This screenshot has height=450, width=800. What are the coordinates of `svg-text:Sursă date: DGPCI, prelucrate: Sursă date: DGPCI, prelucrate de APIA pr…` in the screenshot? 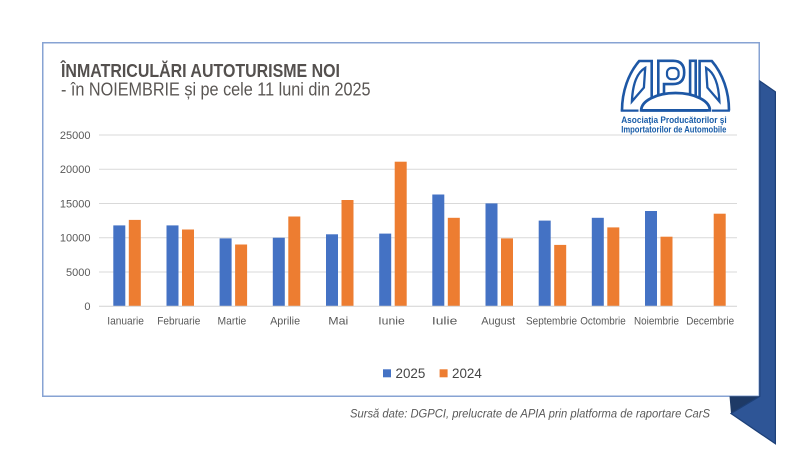 It's located at (530, 415).